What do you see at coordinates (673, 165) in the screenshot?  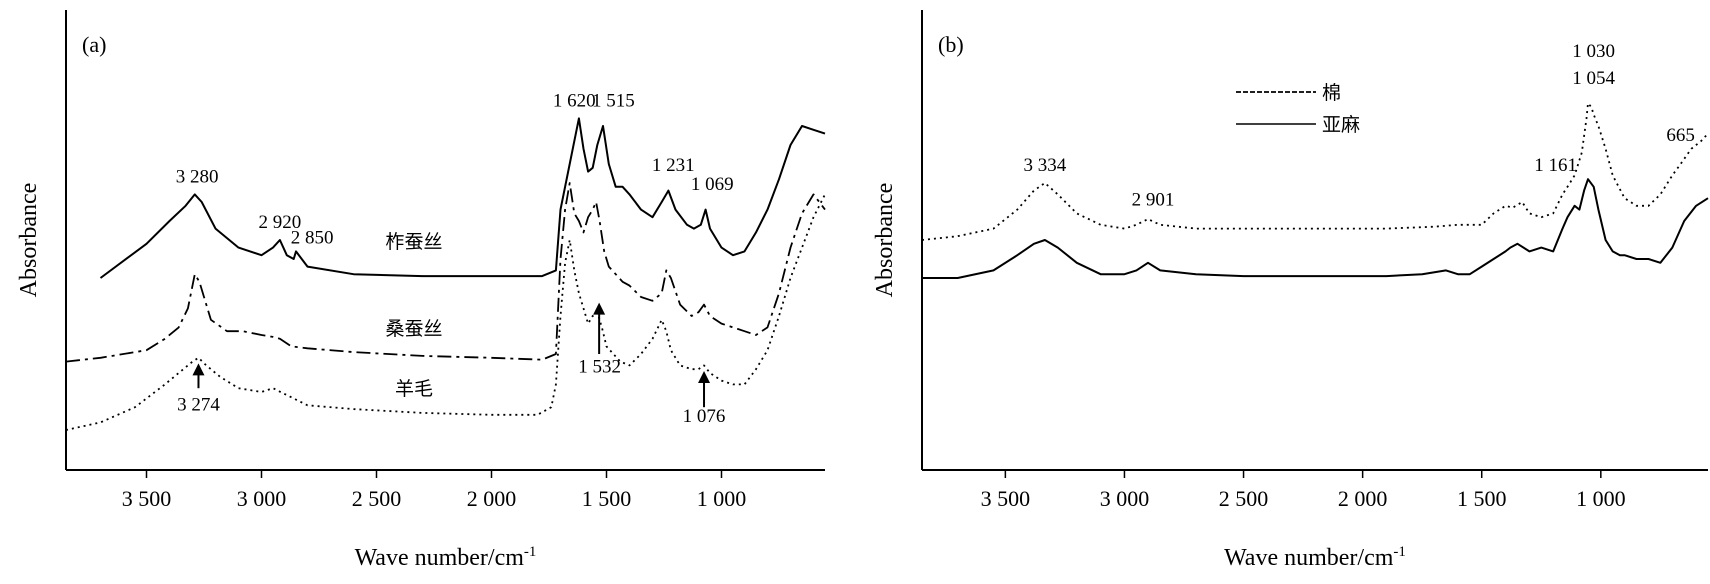 I see `peak-annotation: 1 231` at bounding box center [673, 165].